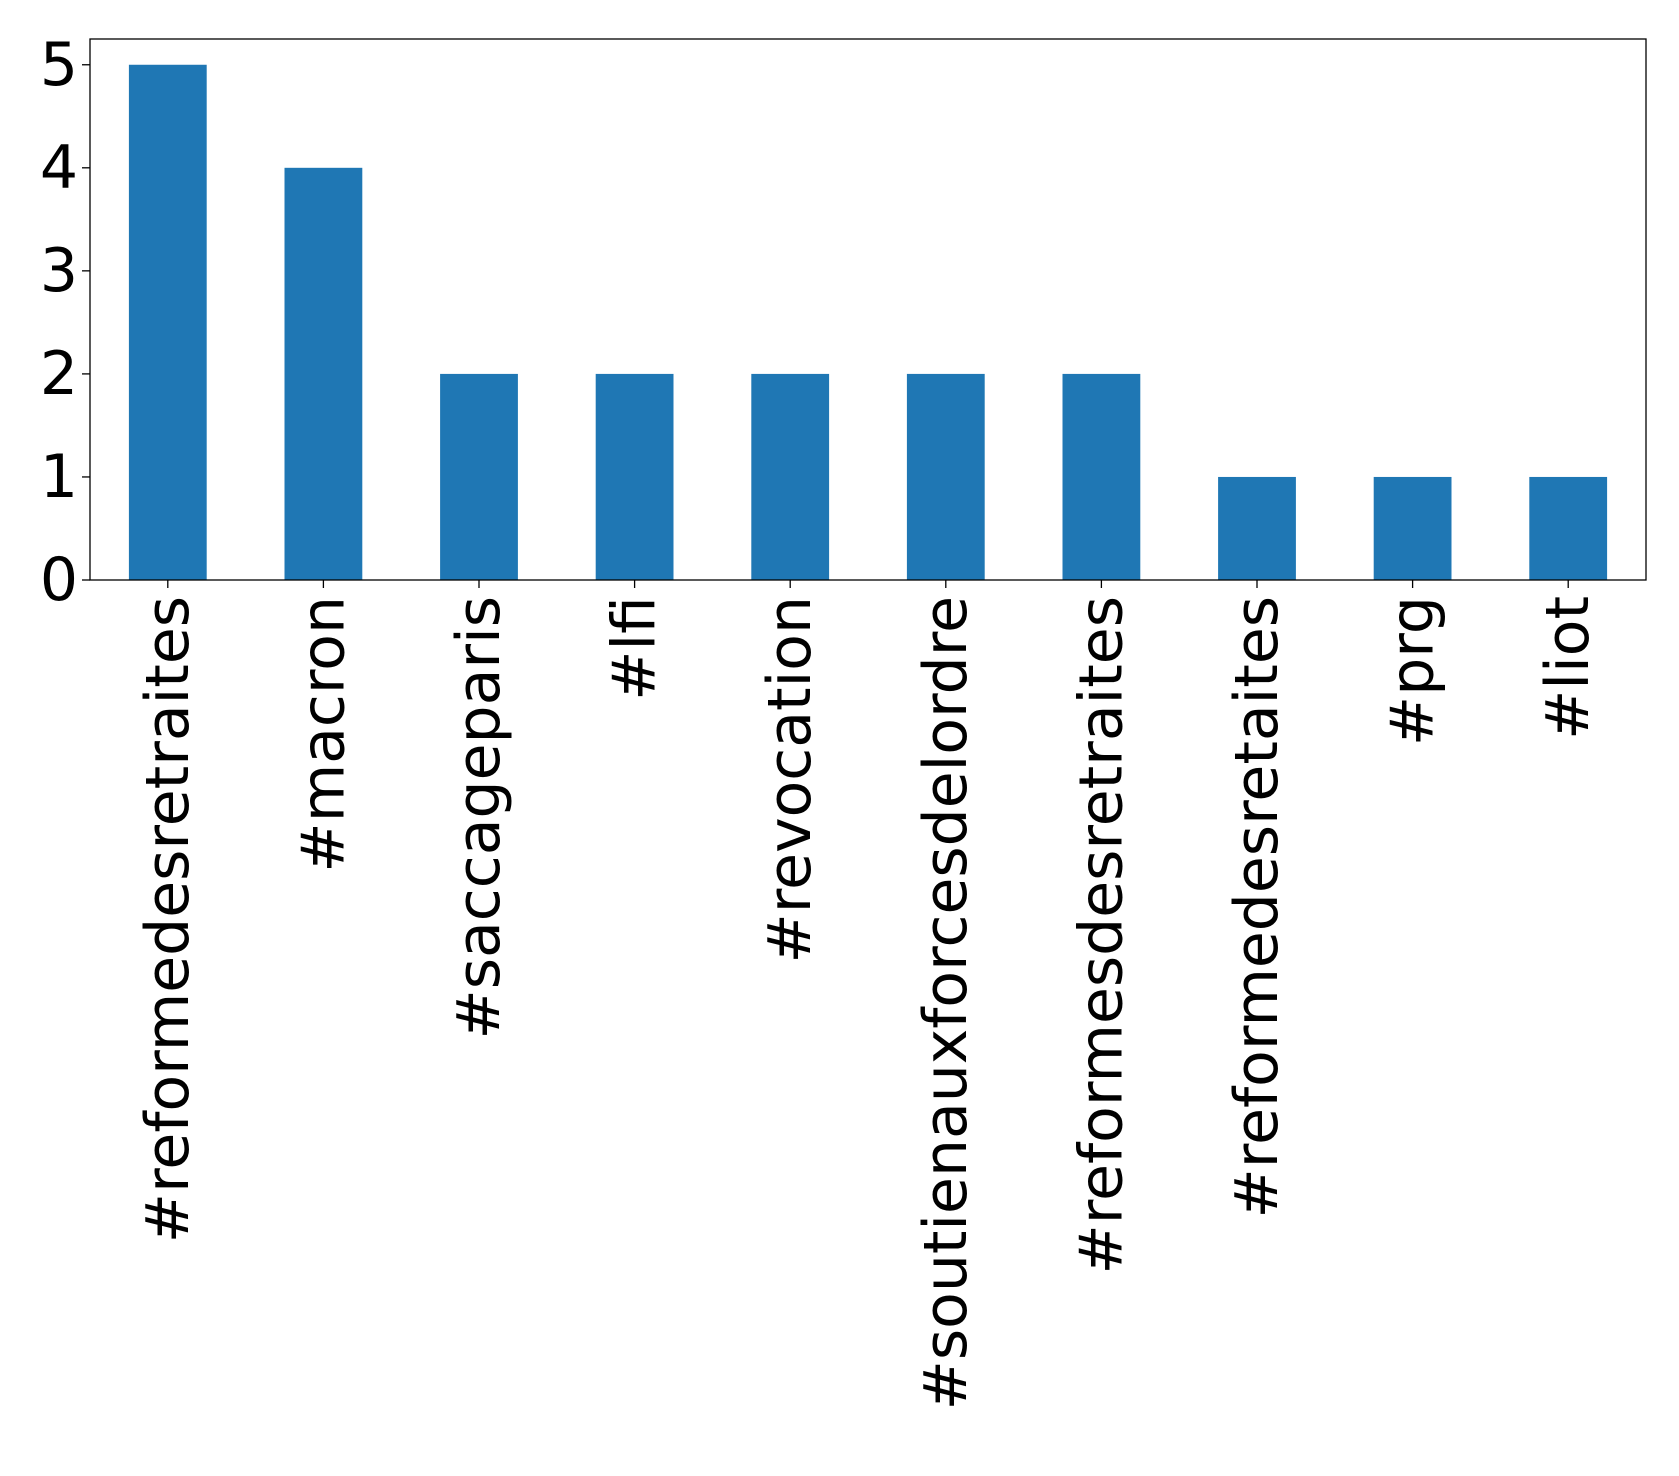 This screenshot has height=1476, width=1679. Describe the element at coordinates (59, 65) in the screenshot. I see `y-tick-label: 5` at that location.